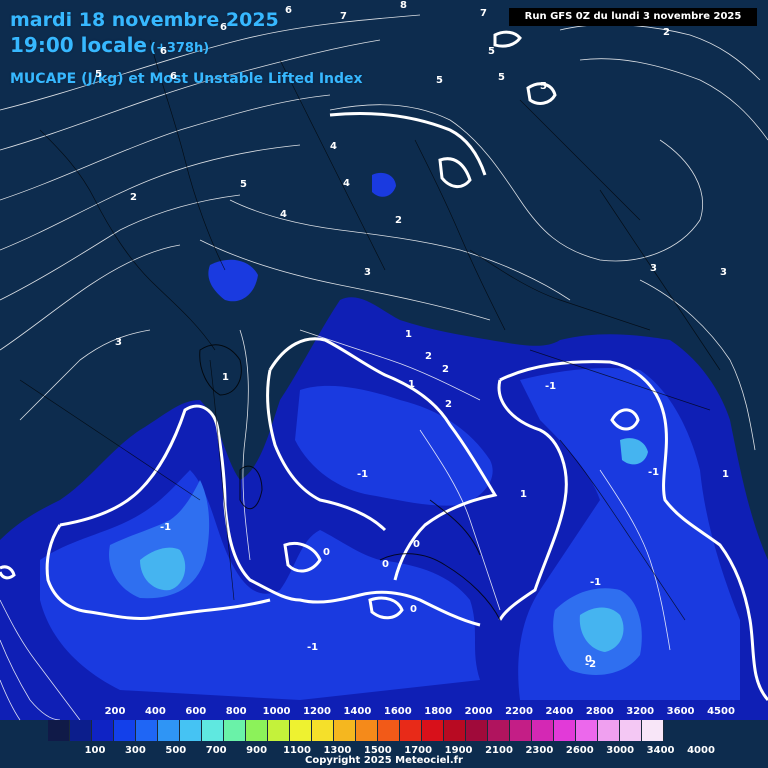 The height and width of the screenshot is (768, 768). Describe the element at coordinates (634, 451) in the screenshot. I see `cape-area-islet` at that location.